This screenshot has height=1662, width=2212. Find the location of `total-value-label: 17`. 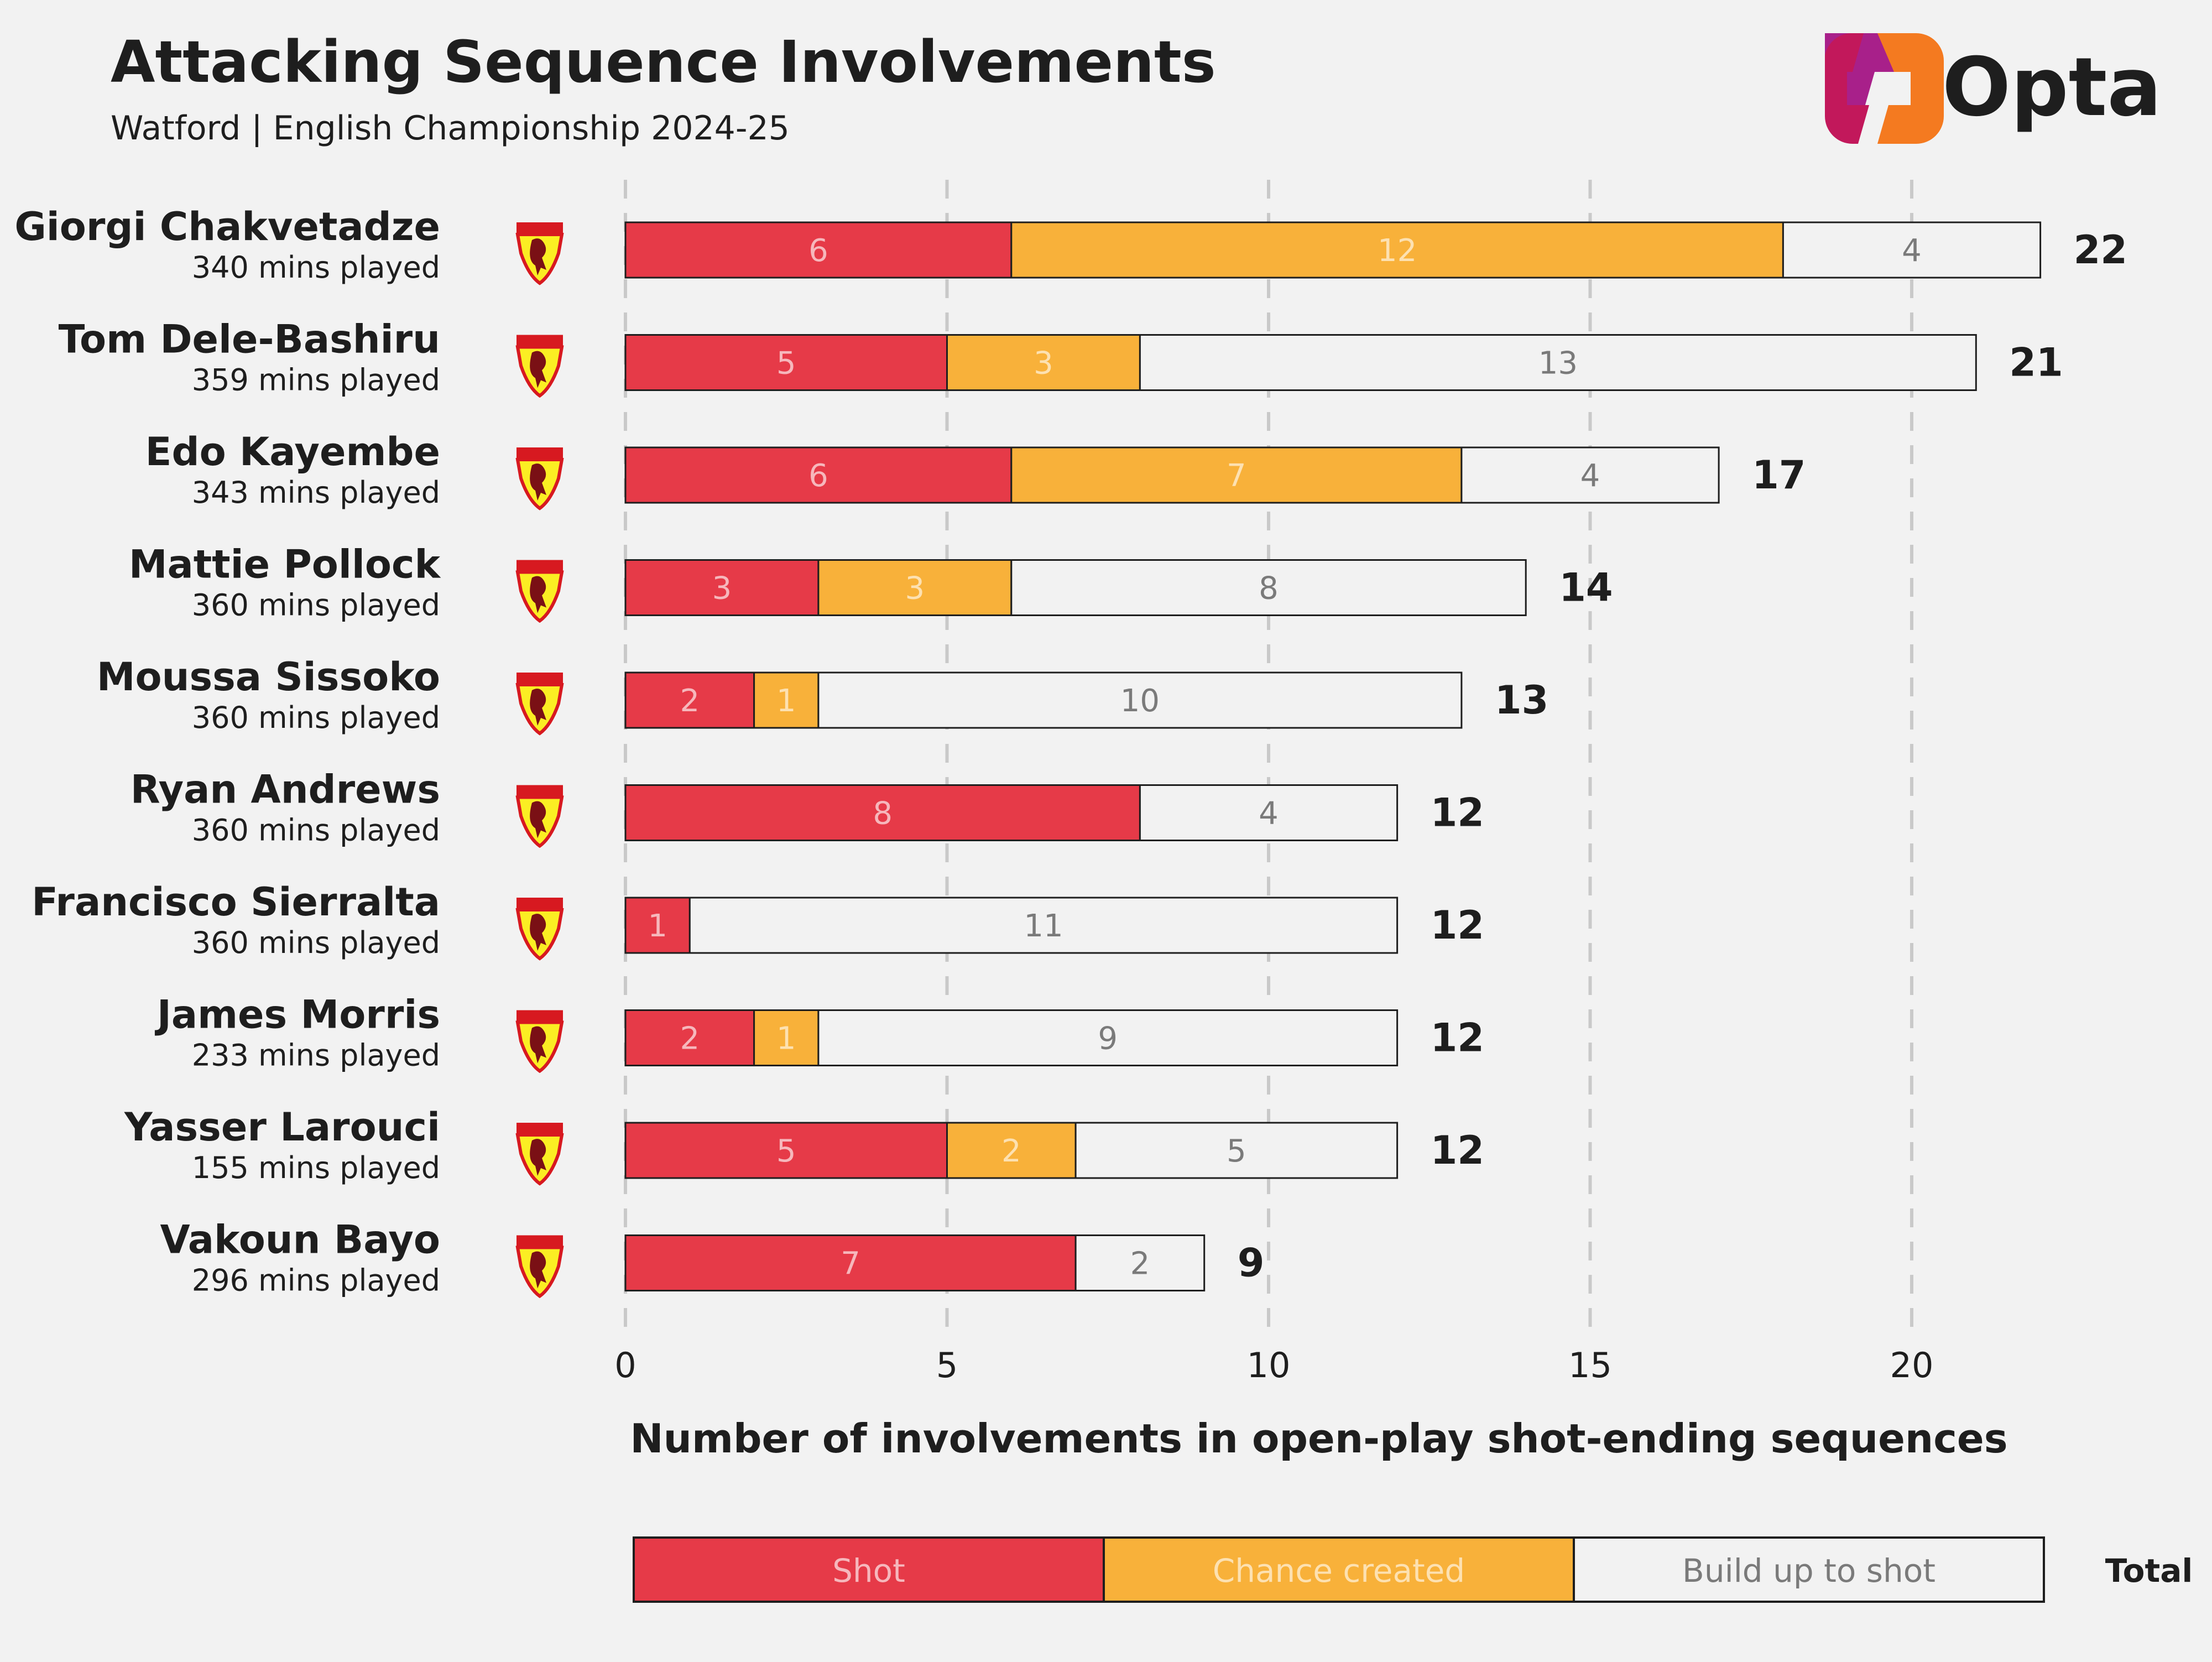

total-value-label: 17 is located at coordinates (1779, 475).